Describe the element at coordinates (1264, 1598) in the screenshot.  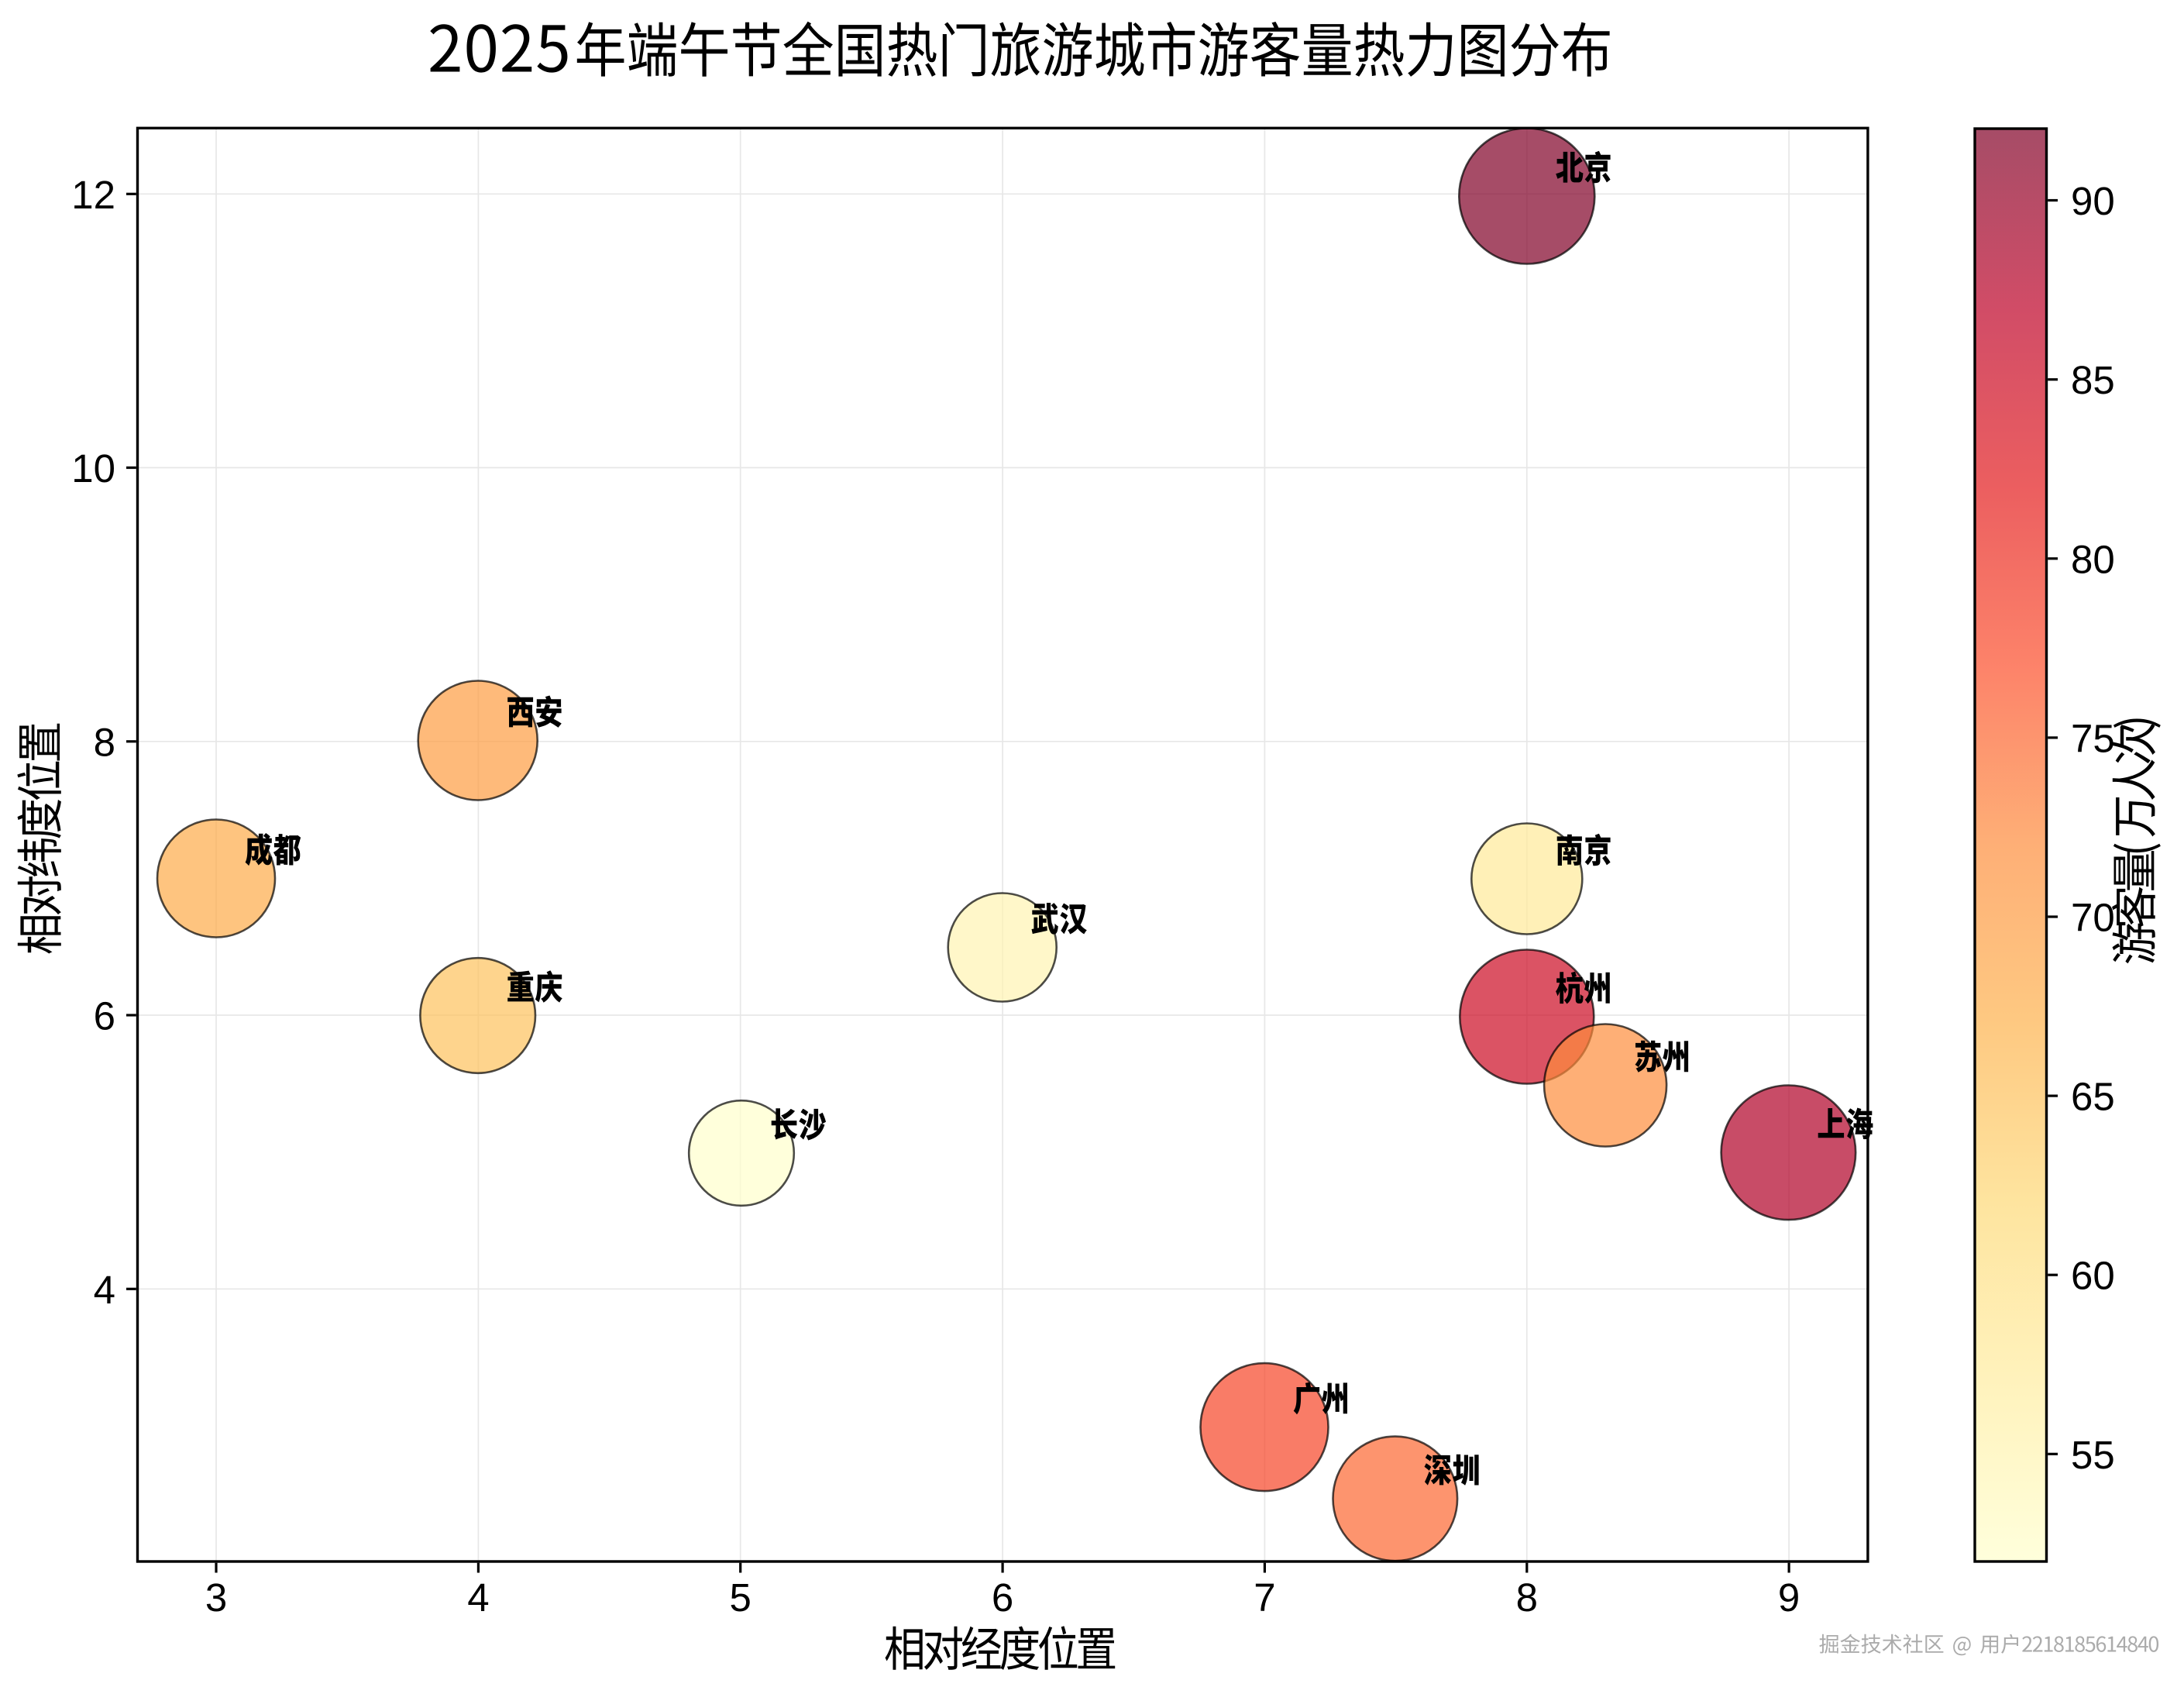
I see `svg-text: 7` at that location.